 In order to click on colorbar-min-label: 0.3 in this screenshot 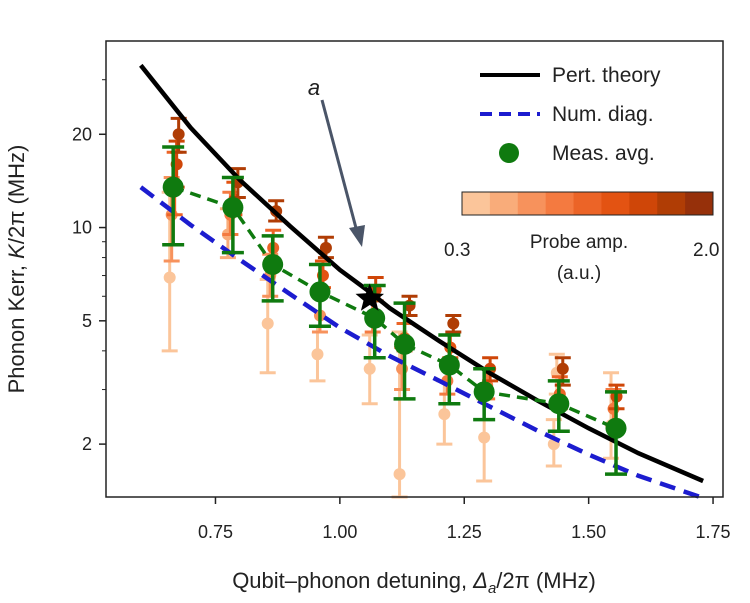, I will do `click(457, 250)`.